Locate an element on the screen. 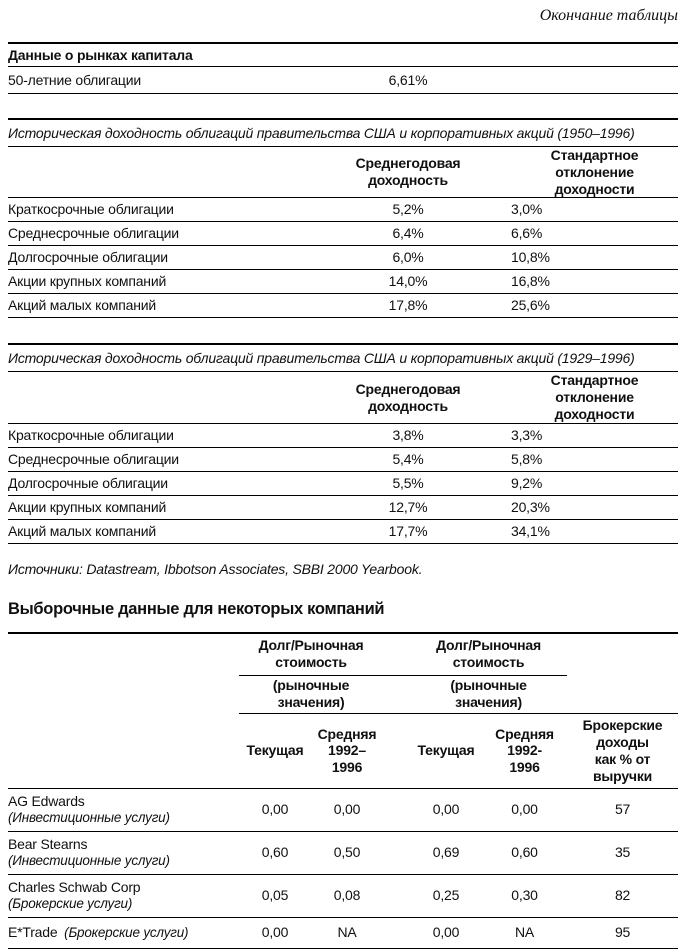 The image size is (686, 949). row-label: Краткосрочные облигации is located at coordinates (173, 210).